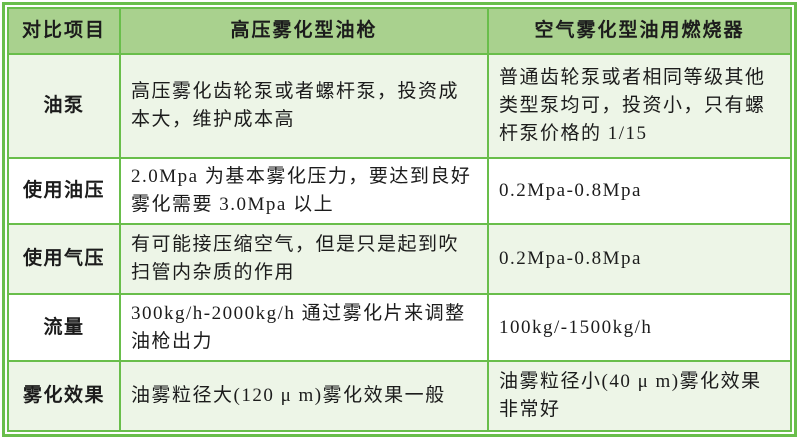 The image size is (799, 447). What do you see at coordinates (64, 31) in the screenshot?
I see `header-cell-compare-item: 对比项目` at bounding box center [64, 31].